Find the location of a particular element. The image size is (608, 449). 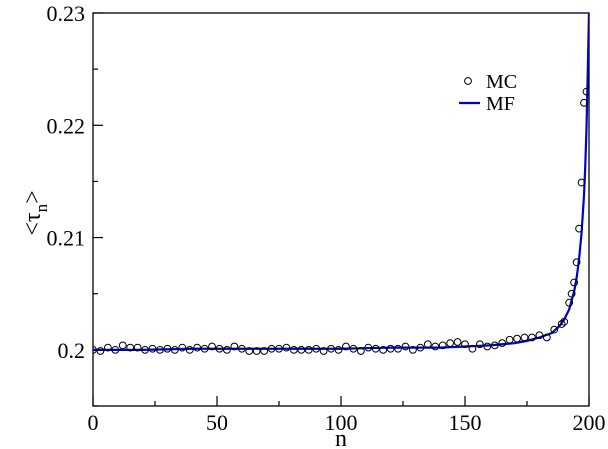

x-axis-ticks: 0 50 100 150 200 is located at coordinates (347, 415).